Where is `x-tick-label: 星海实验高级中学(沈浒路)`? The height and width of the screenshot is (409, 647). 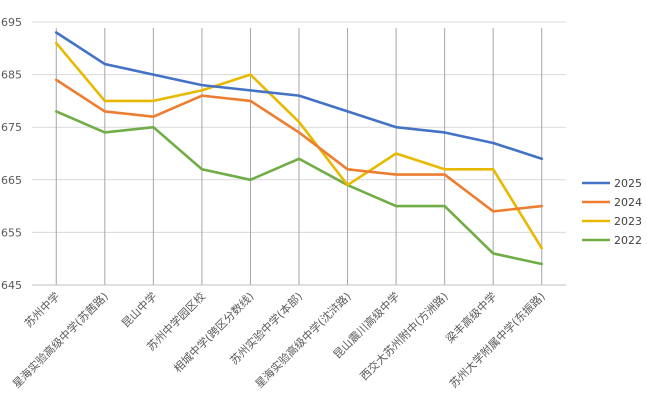
x-tick-label: 星海实验高级中学(沈浒路) is located at coordinates (303, 340).